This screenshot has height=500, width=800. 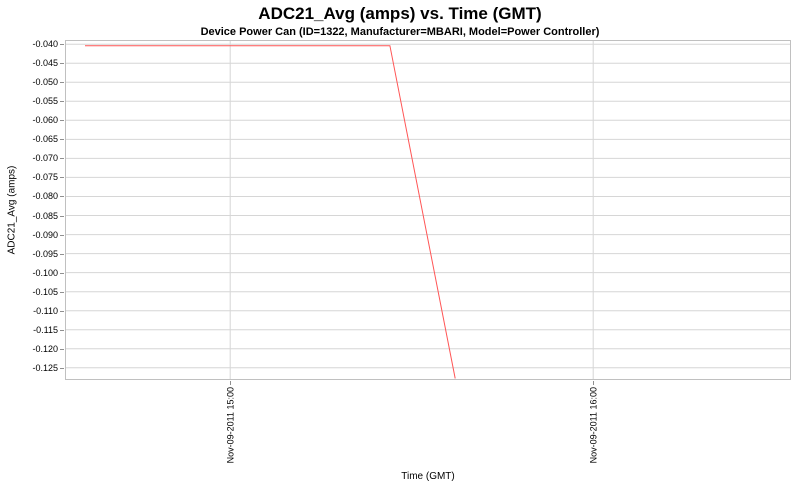 I want to click on y-tick-label: -0.110, so click(x=45, y=310).